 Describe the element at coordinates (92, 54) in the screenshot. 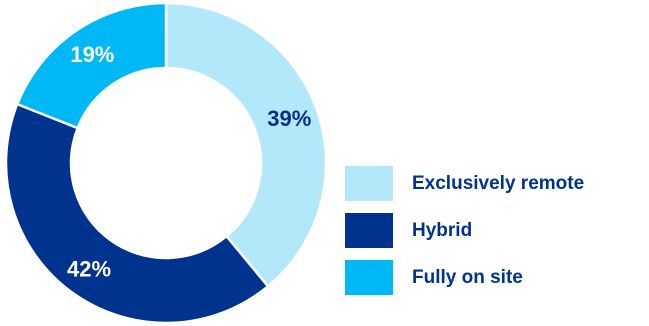

I see `slice-label-fully-on-site: 19%` at that location.